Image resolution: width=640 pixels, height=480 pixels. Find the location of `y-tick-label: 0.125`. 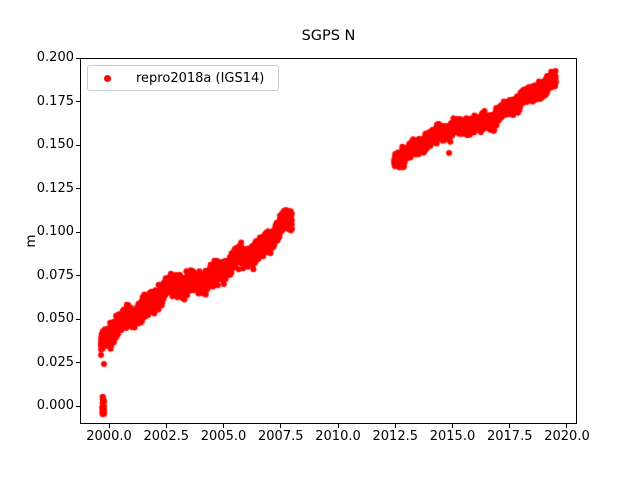

y-tick-label: 0.125 is located at coordinates (55, 188).